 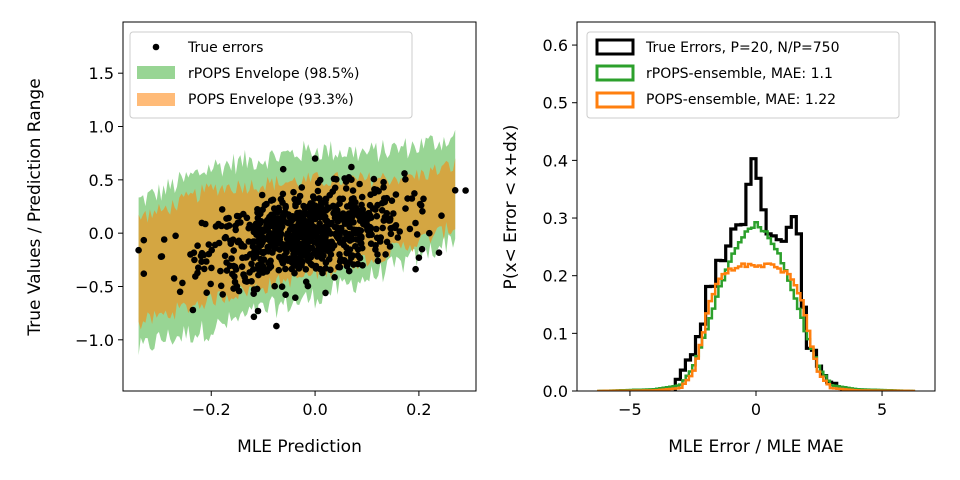 I want to click on right-y-tick-label: 0.6, so click(x=555, y=45).